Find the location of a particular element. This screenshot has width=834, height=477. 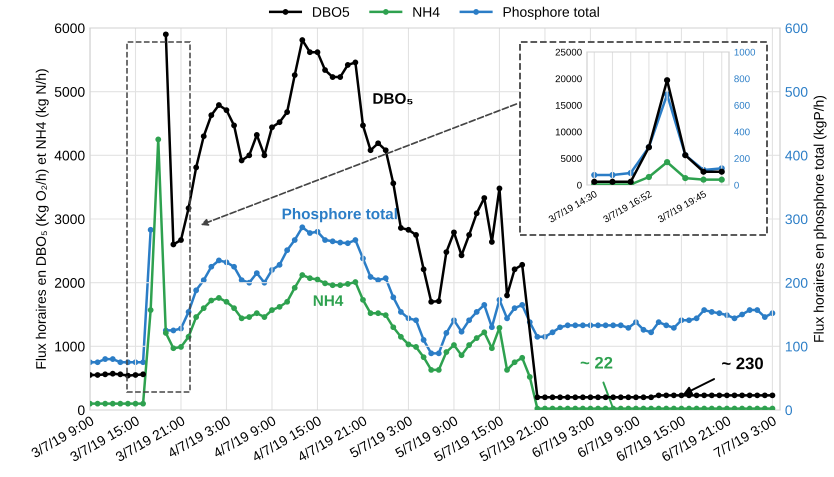

annotation: NH4 is located at coordinates (329, 300).